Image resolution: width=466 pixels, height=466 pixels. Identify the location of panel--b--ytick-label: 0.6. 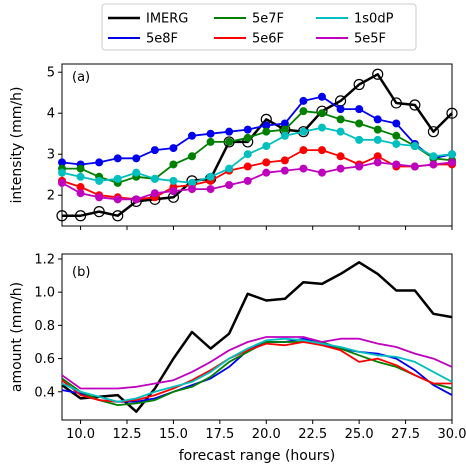
(44, 359).